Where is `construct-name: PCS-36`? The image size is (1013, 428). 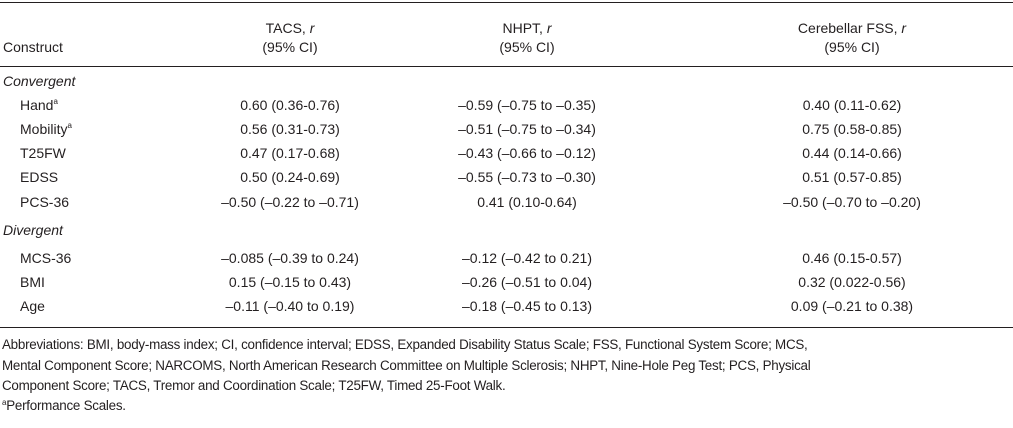 construct-name: PCS-36 is located at coordinates (45, 202).